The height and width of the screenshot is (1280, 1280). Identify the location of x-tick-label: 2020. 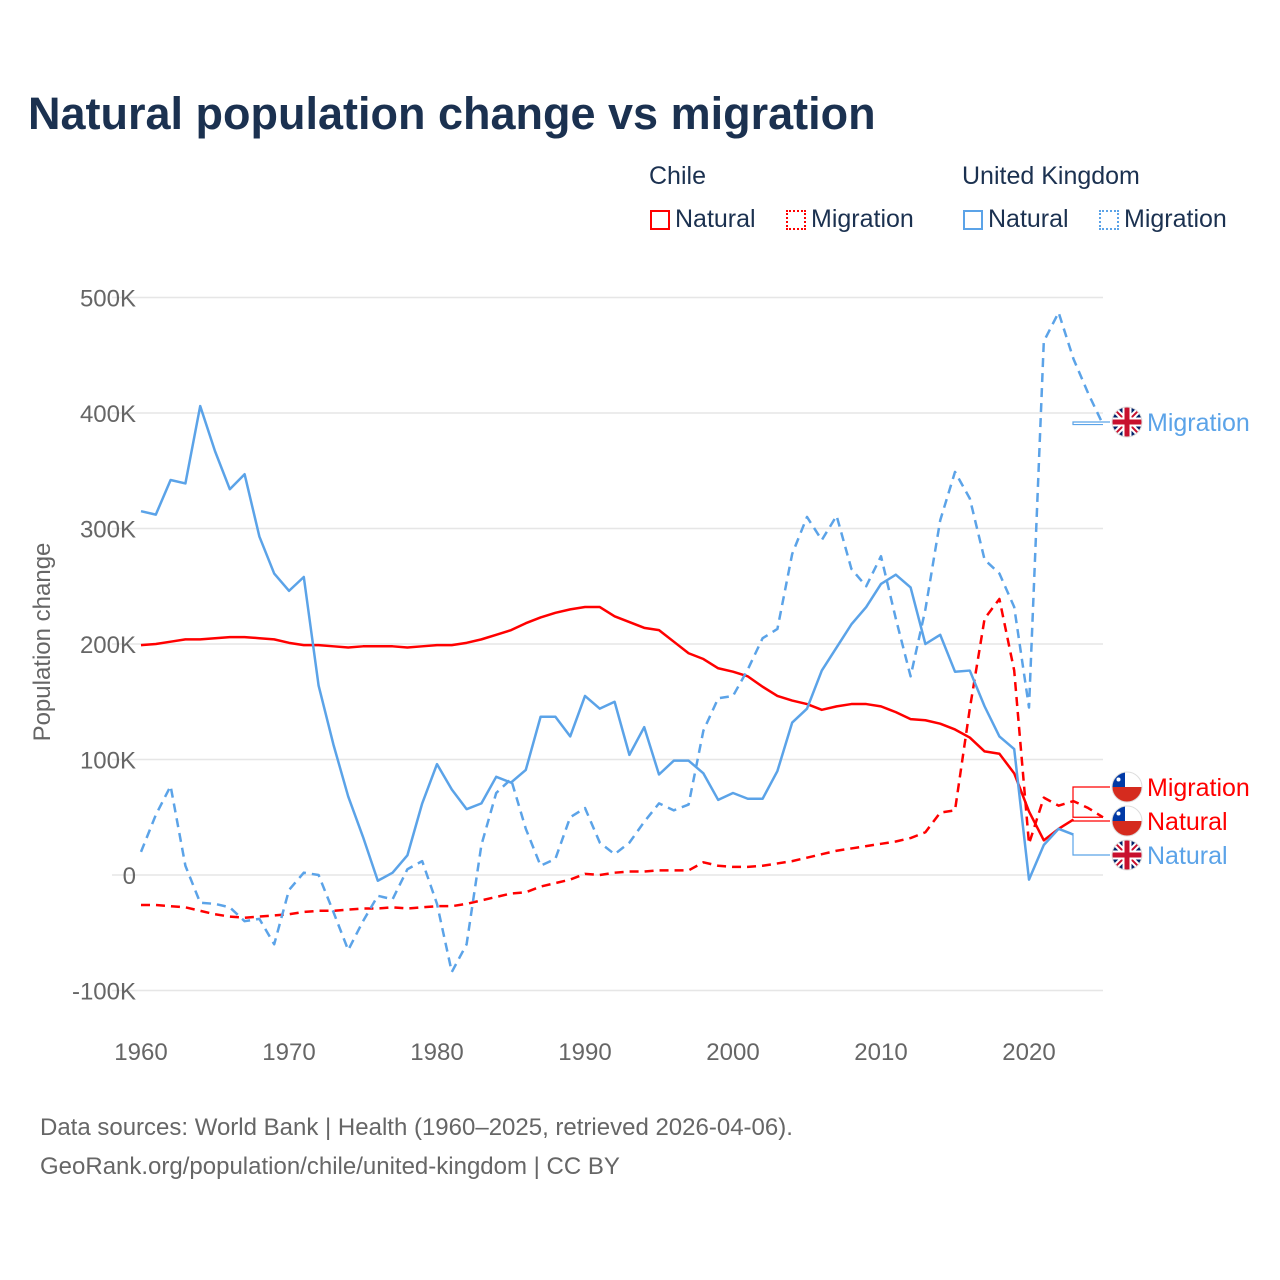
(1028, 1052).